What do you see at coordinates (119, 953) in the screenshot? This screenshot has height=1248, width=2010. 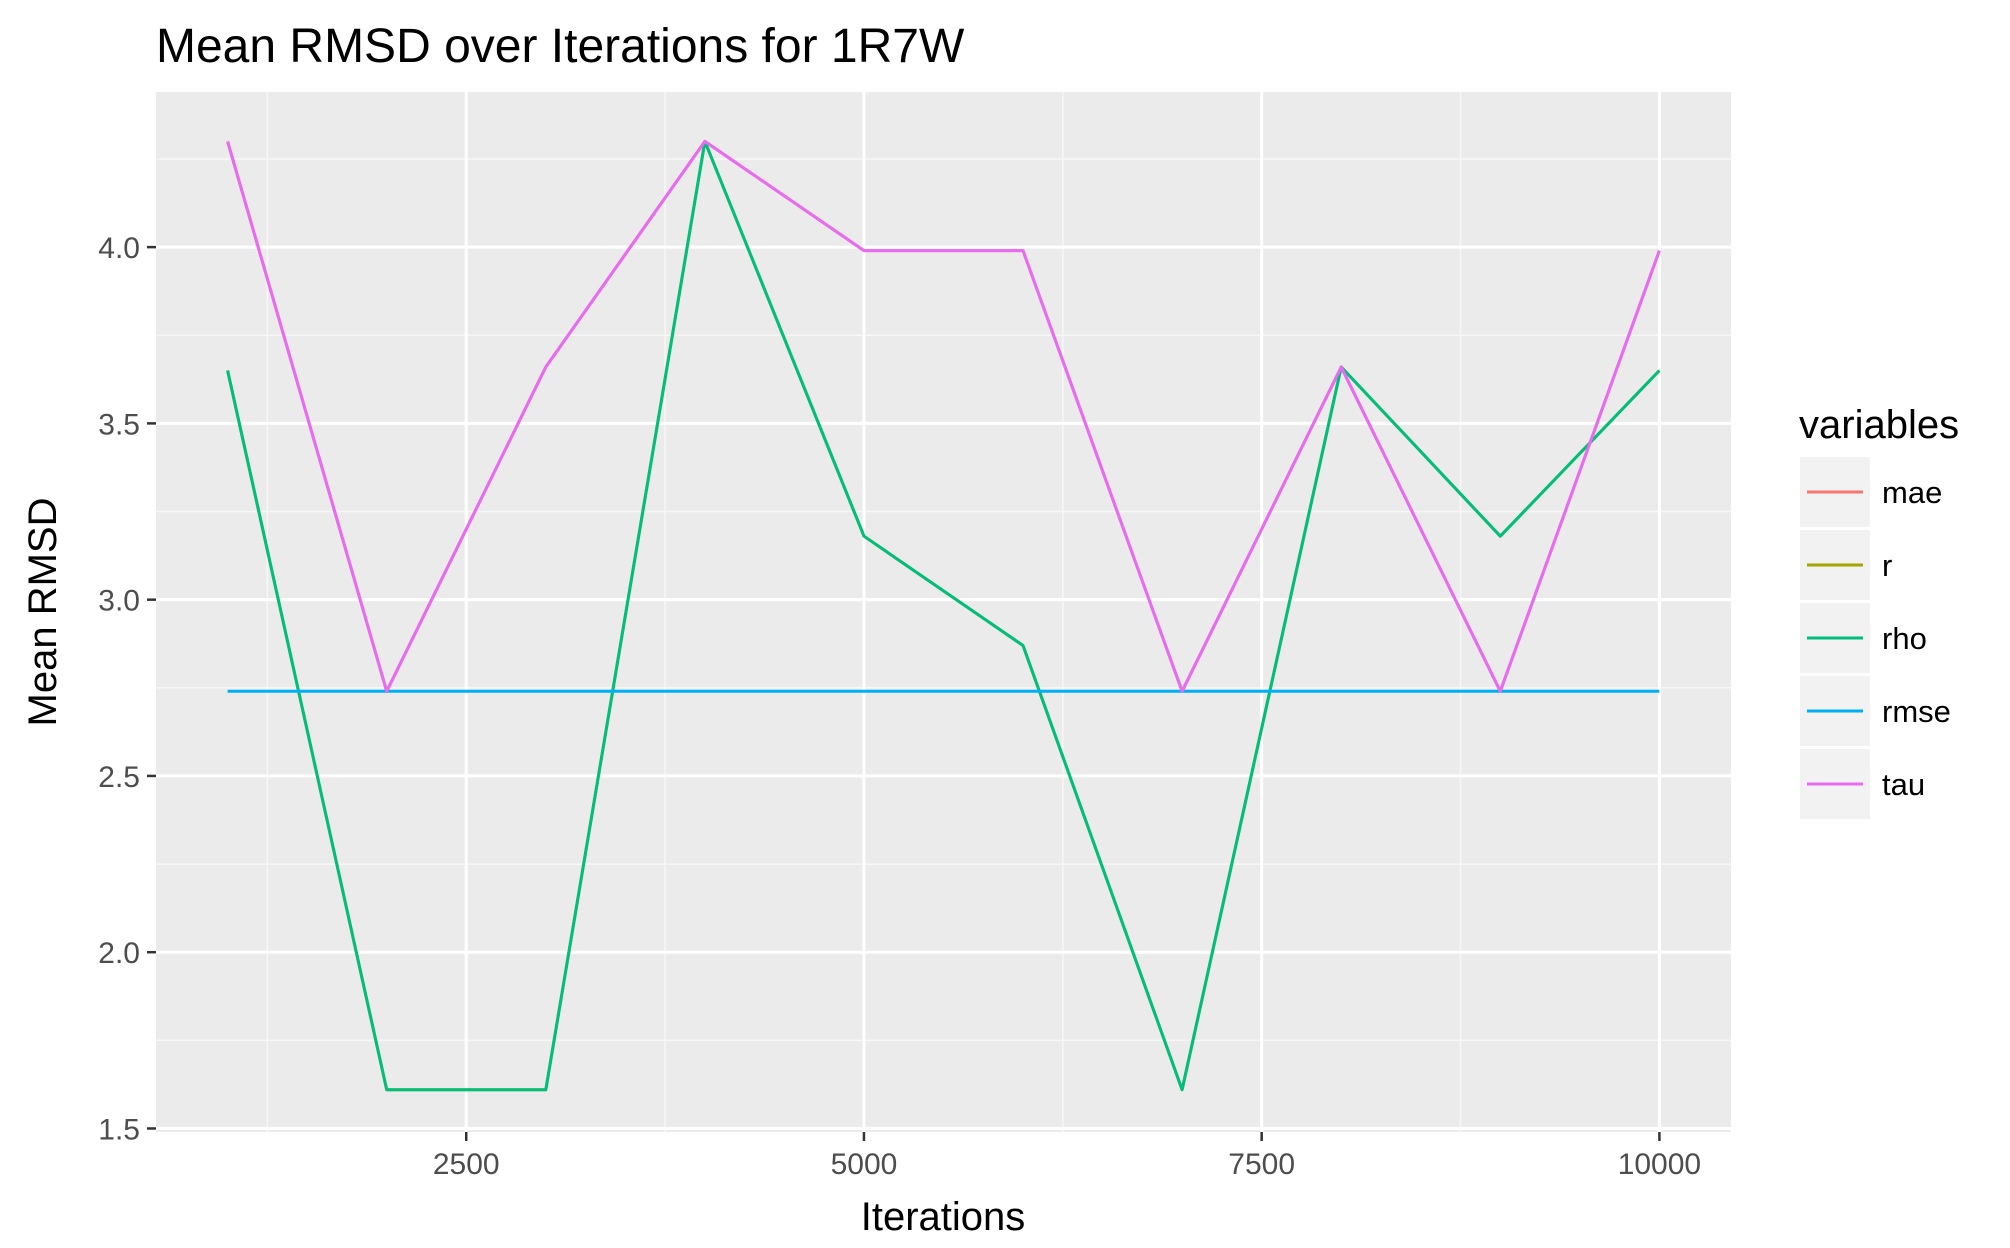 I see `y-tick-label: 2.0` at bounding box center [119, 953].